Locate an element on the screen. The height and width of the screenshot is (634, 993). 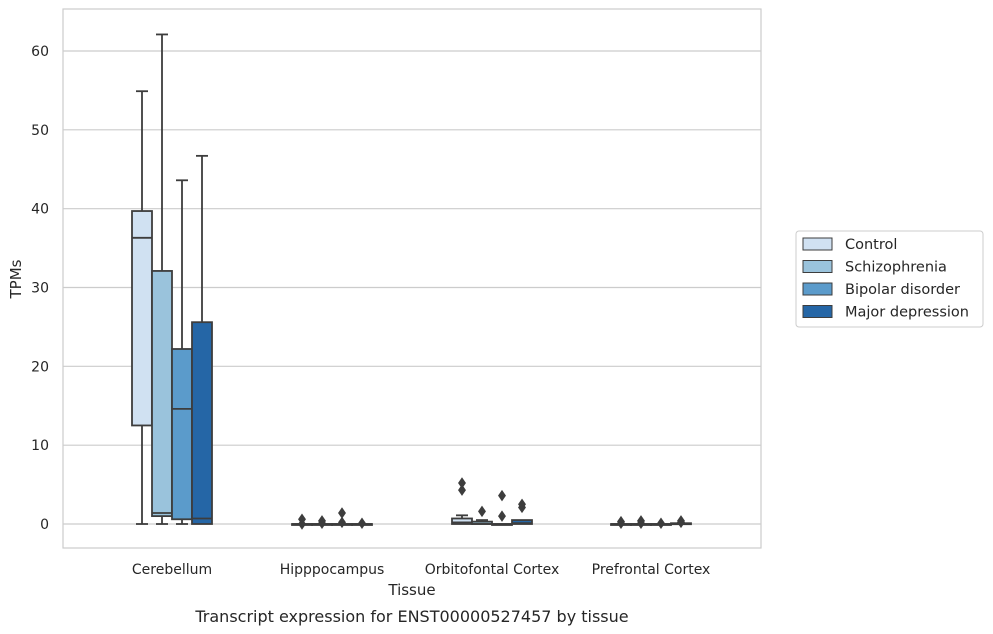
x-tick-label: Cerebellum is located at coordinates (172, 570).